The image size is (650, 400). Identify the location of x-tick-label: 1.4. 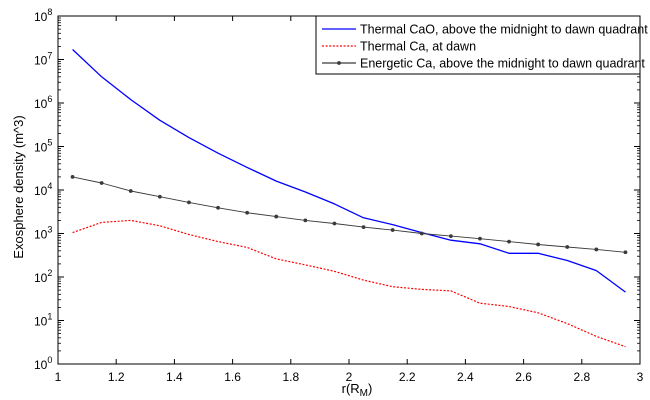
(174, 377).